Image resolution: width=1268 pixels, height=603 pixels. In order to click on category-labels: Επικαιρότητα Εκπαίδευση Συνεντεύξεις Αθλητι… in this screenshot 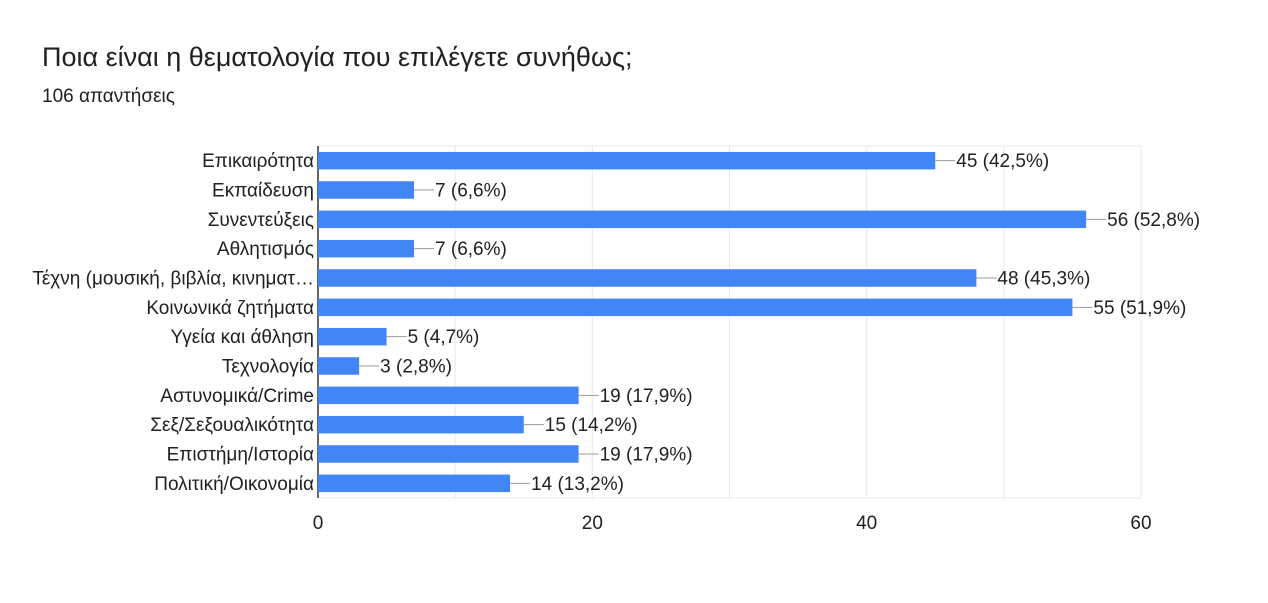, I will do `click(173, 323)`.